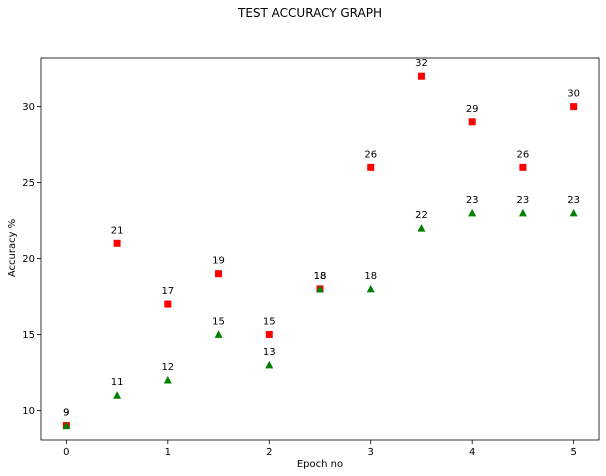 This screenshot has height=476, width=606. What do you see at coordinates (320, 449) in the screenshot?
I see `x-axis: 0 1 2 3 4 5` at bounding box center [320, 449].